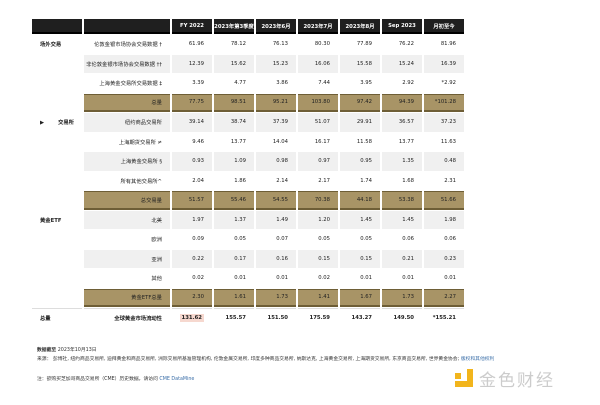  Describe the element at coordinates (443, 219) in the screenshot. I see `cell-value: 1.98` at that location.